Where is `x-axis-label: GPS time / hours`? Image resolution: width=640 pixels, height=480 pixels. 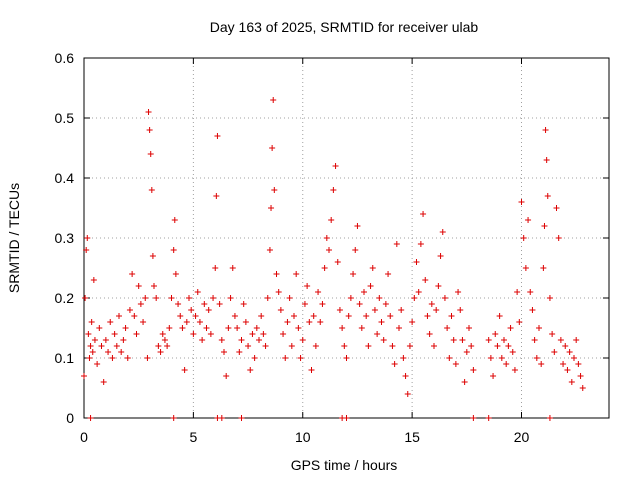 x-axis-label: GPS time / hours is located at coordinates (344, 465).